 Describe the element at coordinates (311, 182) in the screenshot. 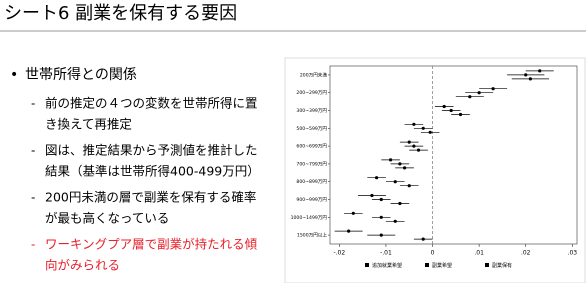

I see `y-tick-label: 800~899万円` at that location.